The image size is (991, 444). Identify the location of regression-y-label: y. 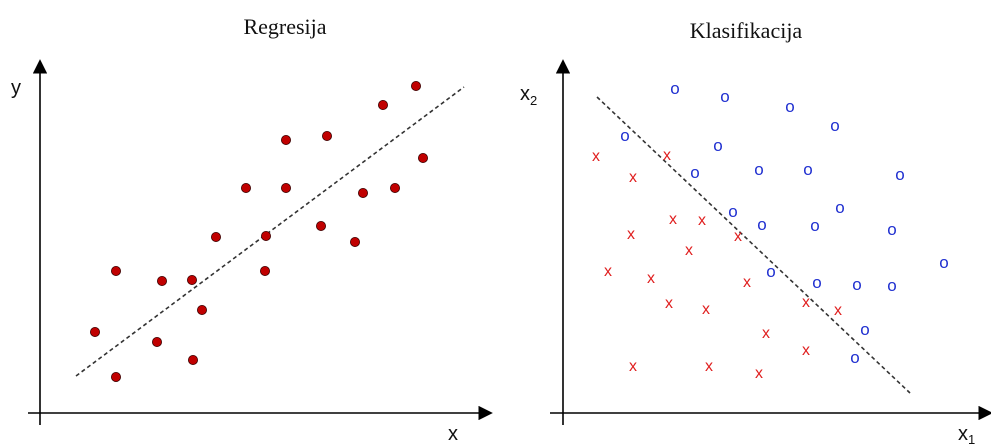
(16, 88).